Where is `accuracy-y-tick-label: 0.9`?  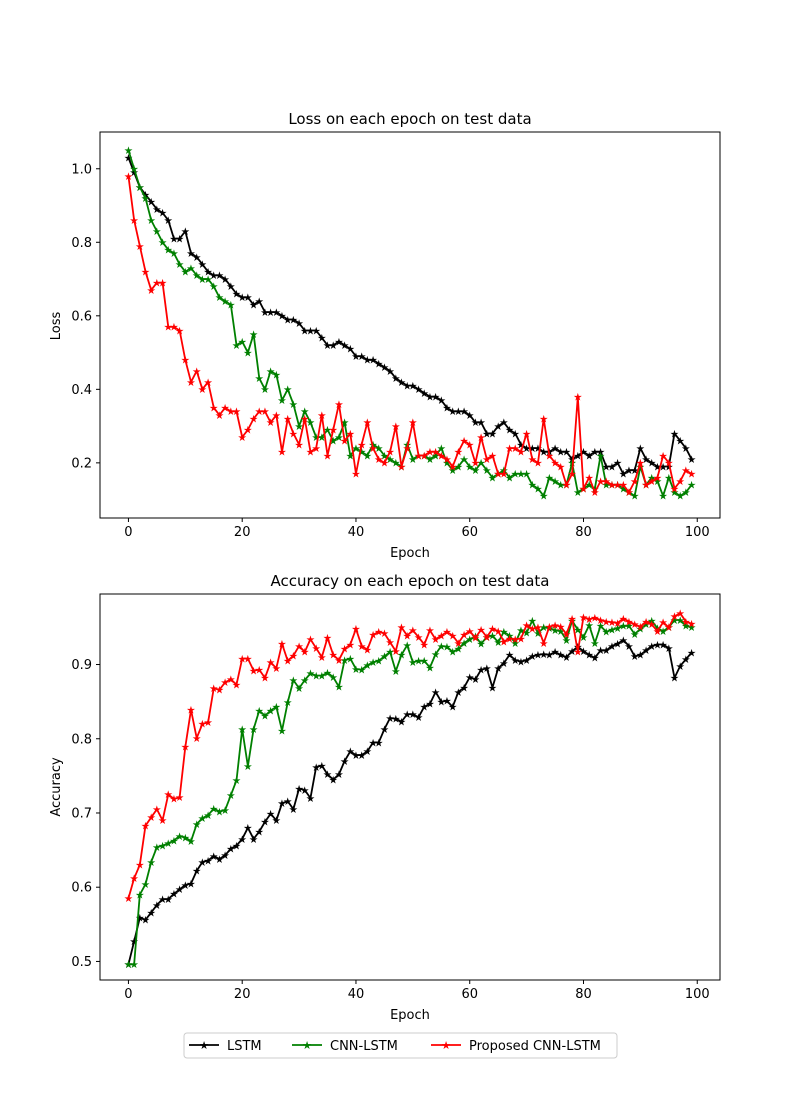
accuracy-y-tick-label: 0.9 is located at coordinates (81, 665).